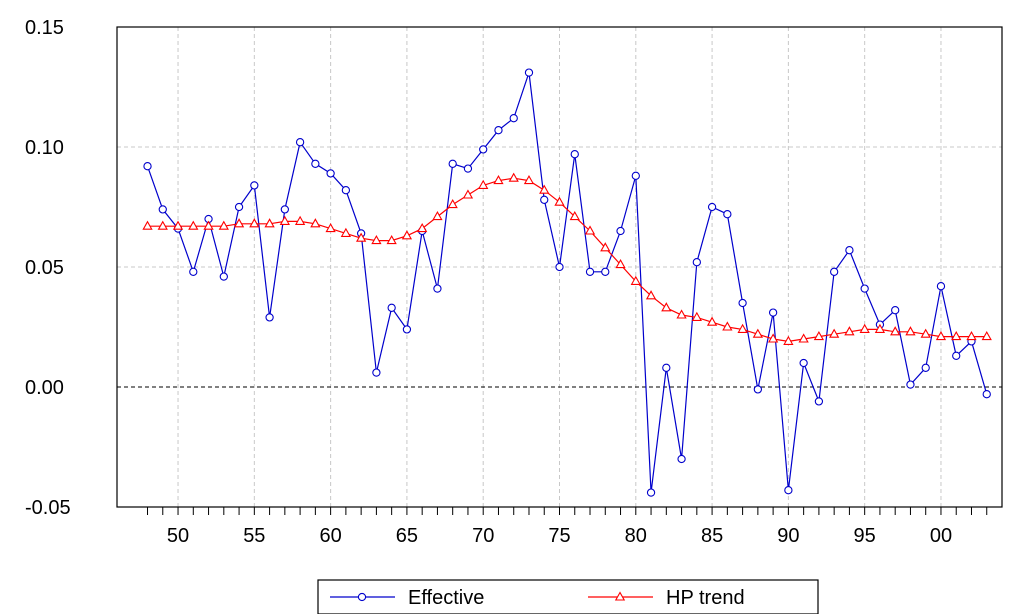 The image size is (1009, 614). What do you see at coordinates (865, 536) in the screenshot?
I see `x-tick-label: 95` at bounding box center [865, 536].